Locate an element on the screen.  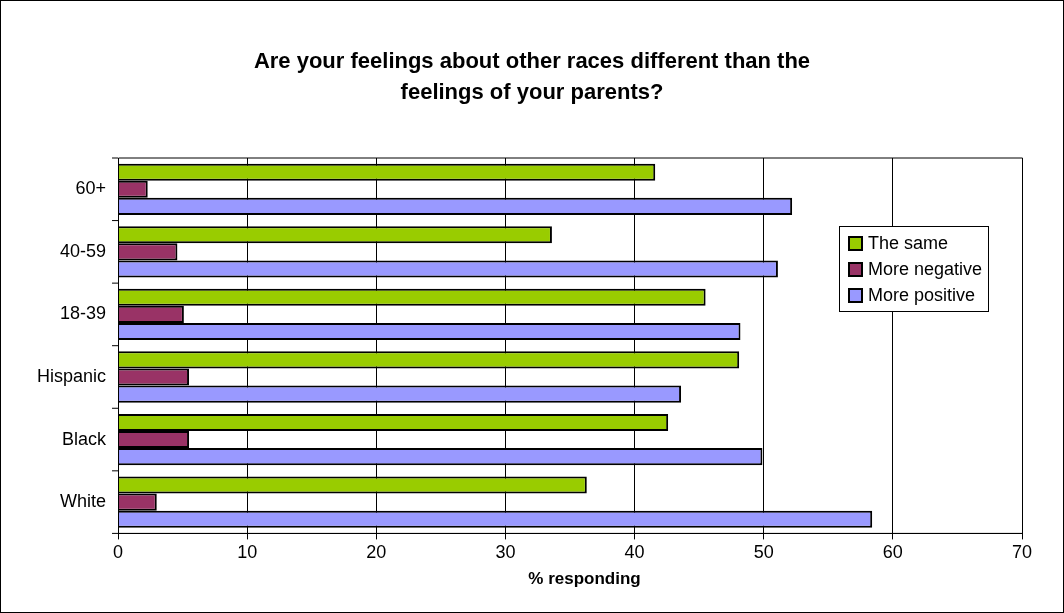
legend-label: More negative is located at coordinates (925, 269).